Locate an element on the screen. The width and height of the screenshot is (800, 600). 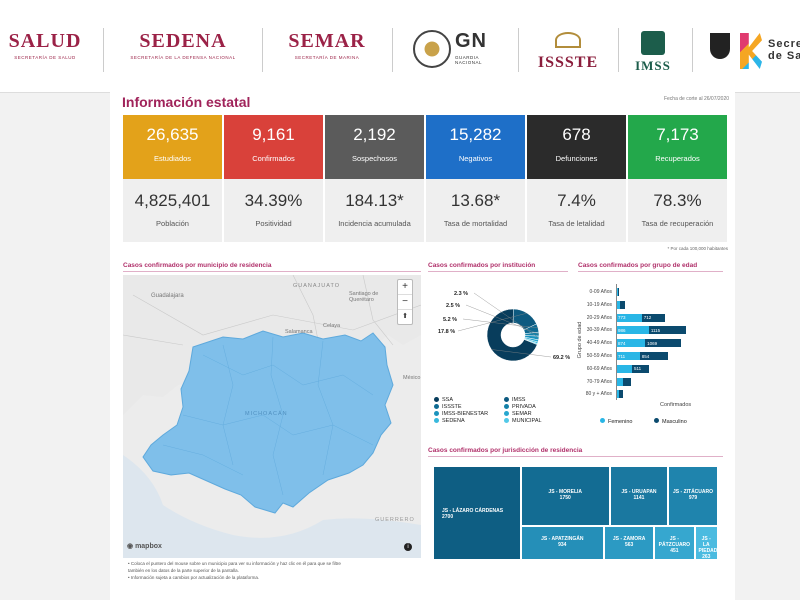
institution-donut-chart: 69.2 % 17.8 % 5.2 % 2.5 % 2.3 % is located at coordinates (503, 334).